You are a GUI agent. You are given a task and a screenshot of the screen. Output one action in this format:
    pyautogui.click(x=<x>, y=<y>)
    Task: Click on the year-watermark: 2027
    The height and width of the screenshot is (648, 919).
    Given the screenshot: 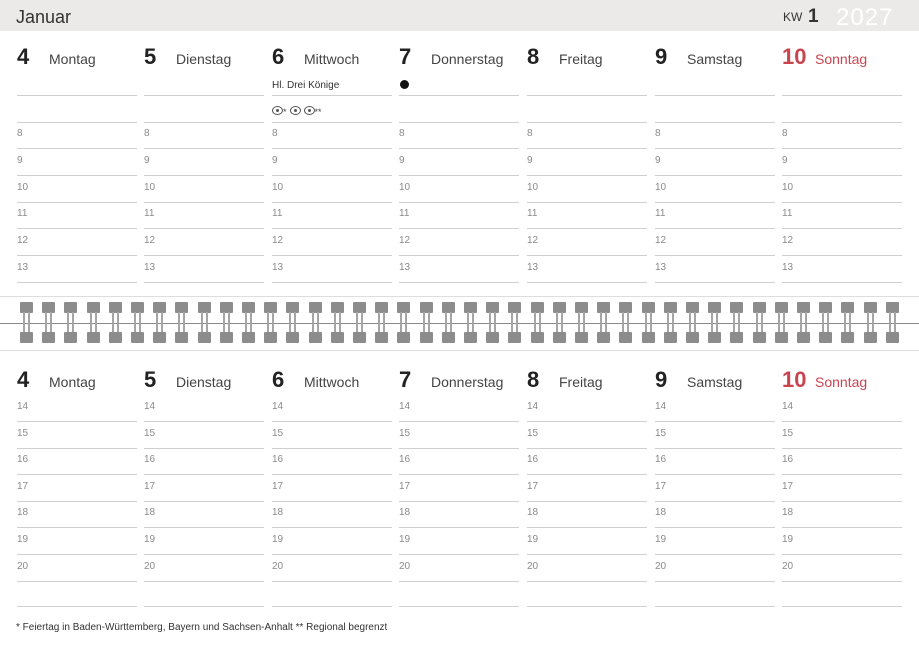 What is the action you would take?
    pyautogui.click(x=865, y=17)
    